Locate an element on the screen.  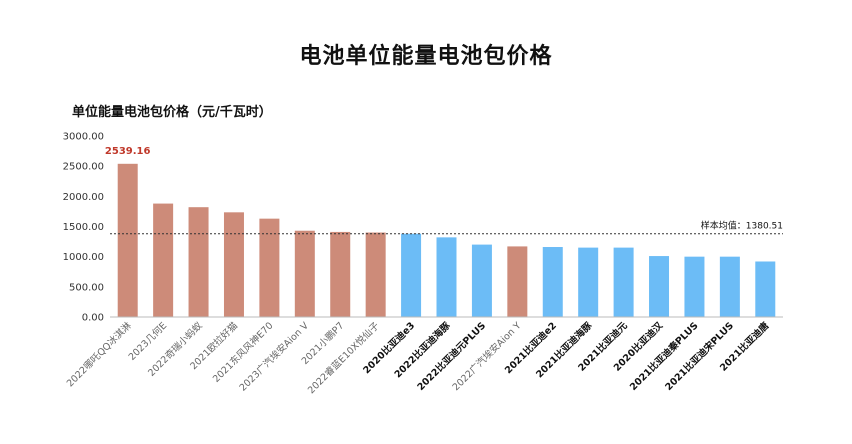
y-tick-label: 1500.00 is located at coordinates (83, 227).